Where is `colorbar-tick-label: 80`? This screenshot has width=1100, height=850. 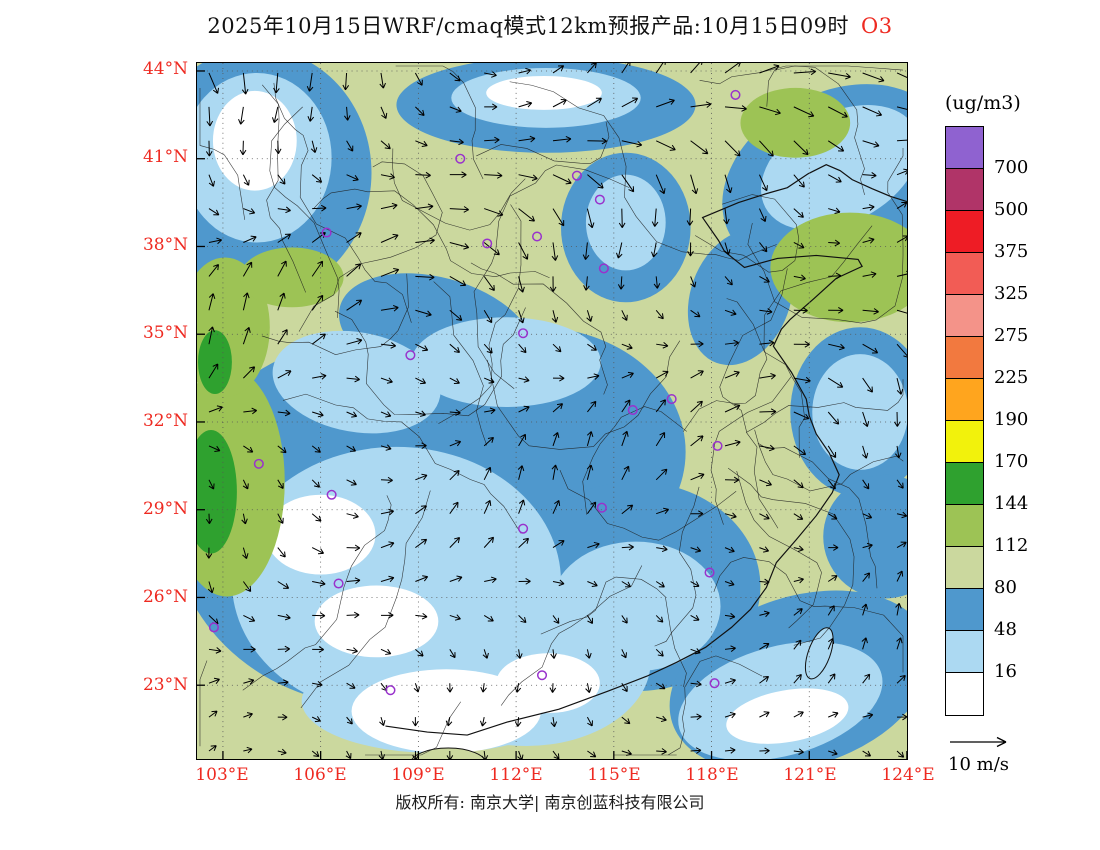
colorbar-tick-label: 80 is located at coordinates (1005, 587).